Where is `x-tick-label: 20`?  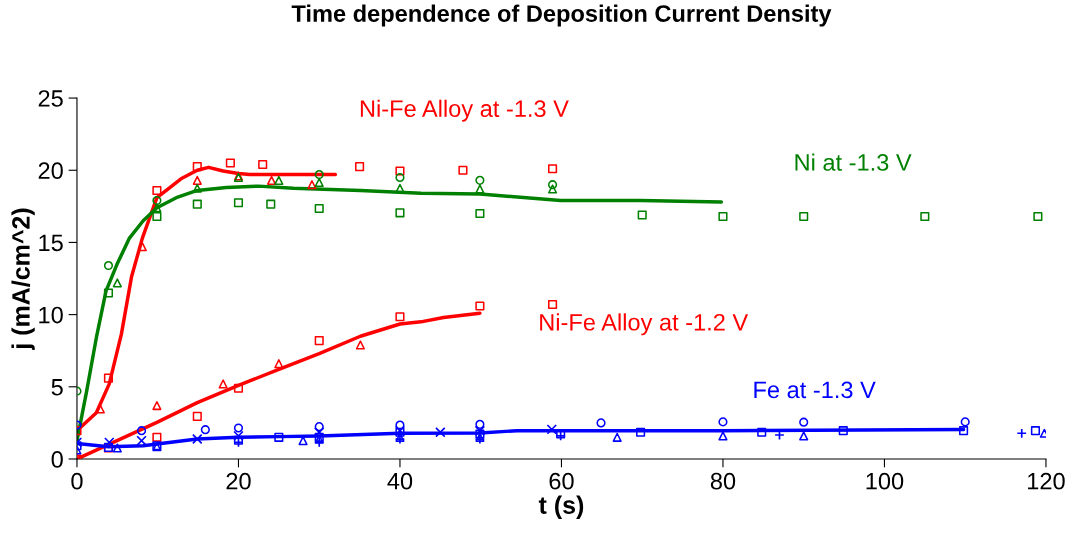
x-tick-label: 20 is located at coordinates (238, 481).